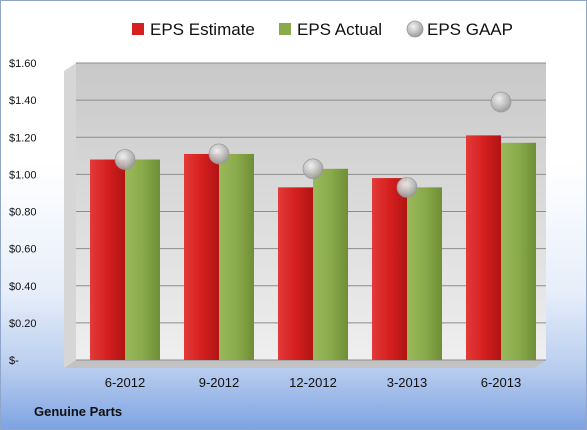  I want to click on x-tick-label: 6-2012, so click(125, 382).